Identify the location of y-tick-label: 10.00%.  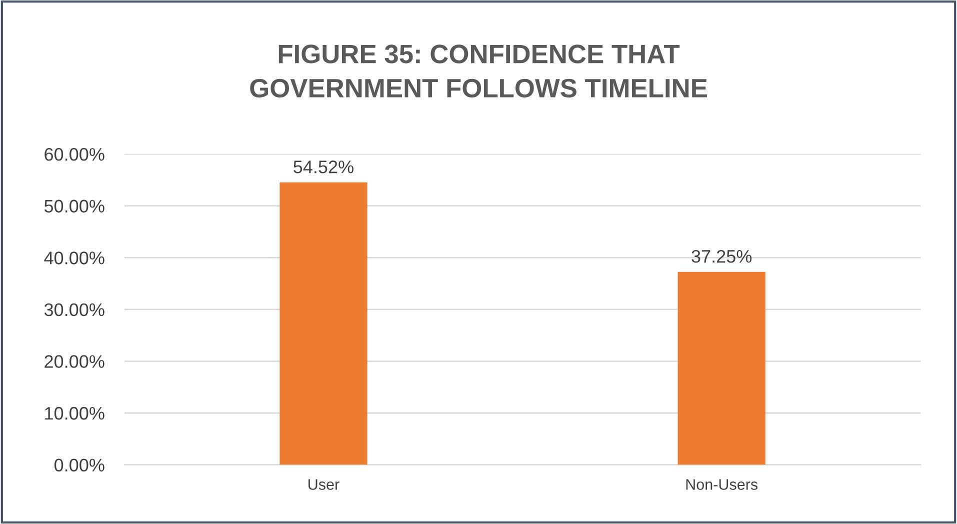
(74, 413).